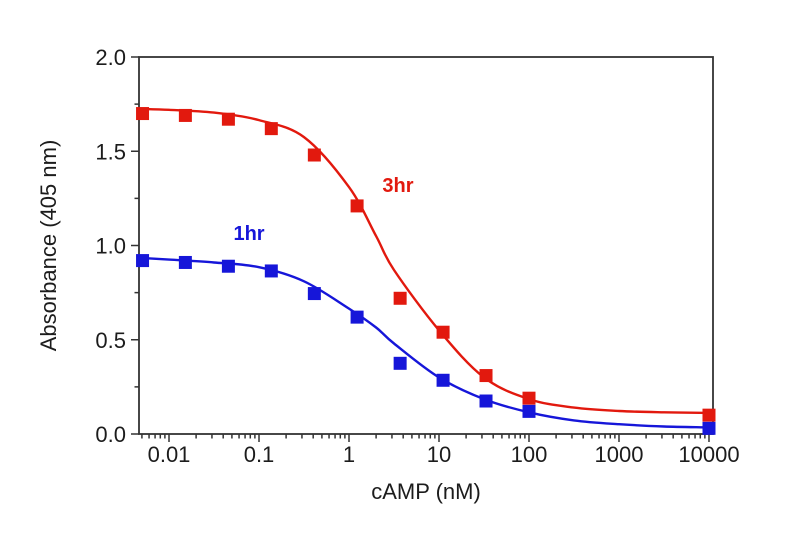  I want to click on x-tick-label: 1, so click(349, 454).